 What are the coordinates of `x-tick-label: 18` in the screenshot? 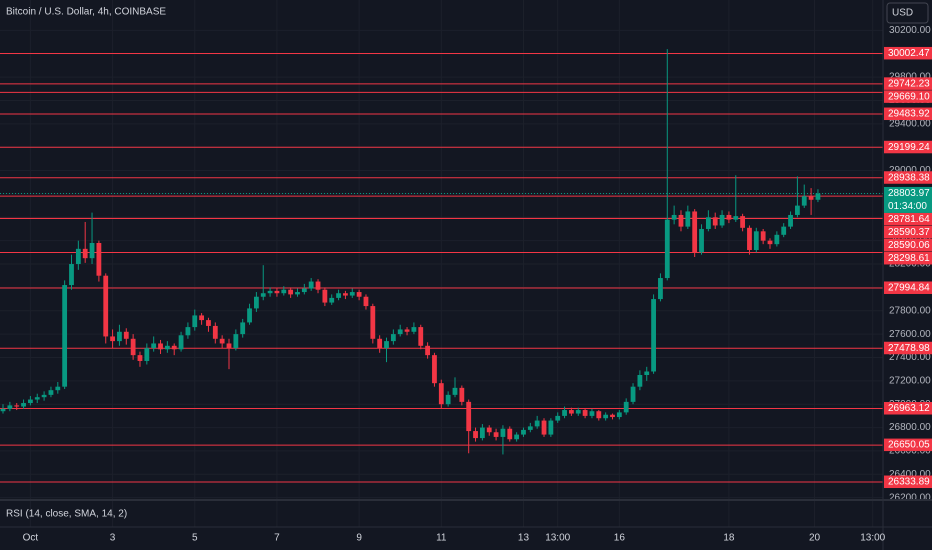 It's located at (729, 538).